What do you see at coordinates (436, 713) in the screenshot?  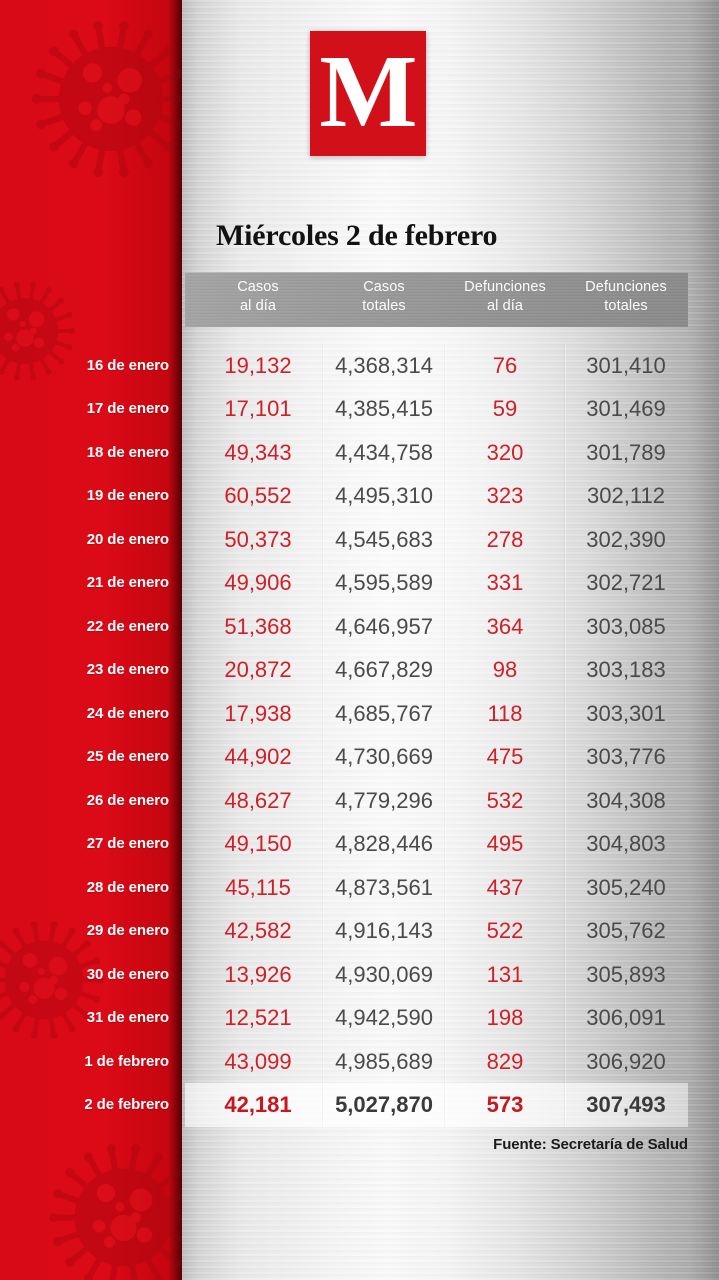 I see `table-row: 17,938 4,685,767 118 303,301` at bounding box center [436, 713].